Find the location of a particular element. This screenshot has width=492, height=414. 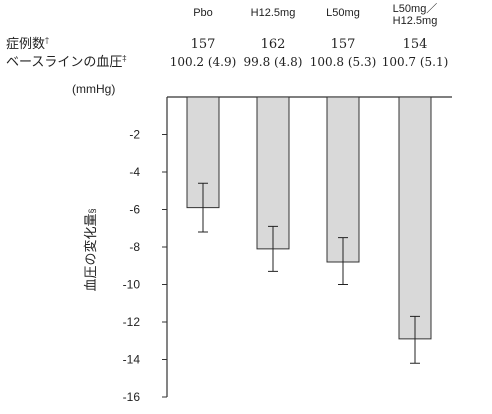

y-tick-label: -16 is located at coordinates (132, 397).